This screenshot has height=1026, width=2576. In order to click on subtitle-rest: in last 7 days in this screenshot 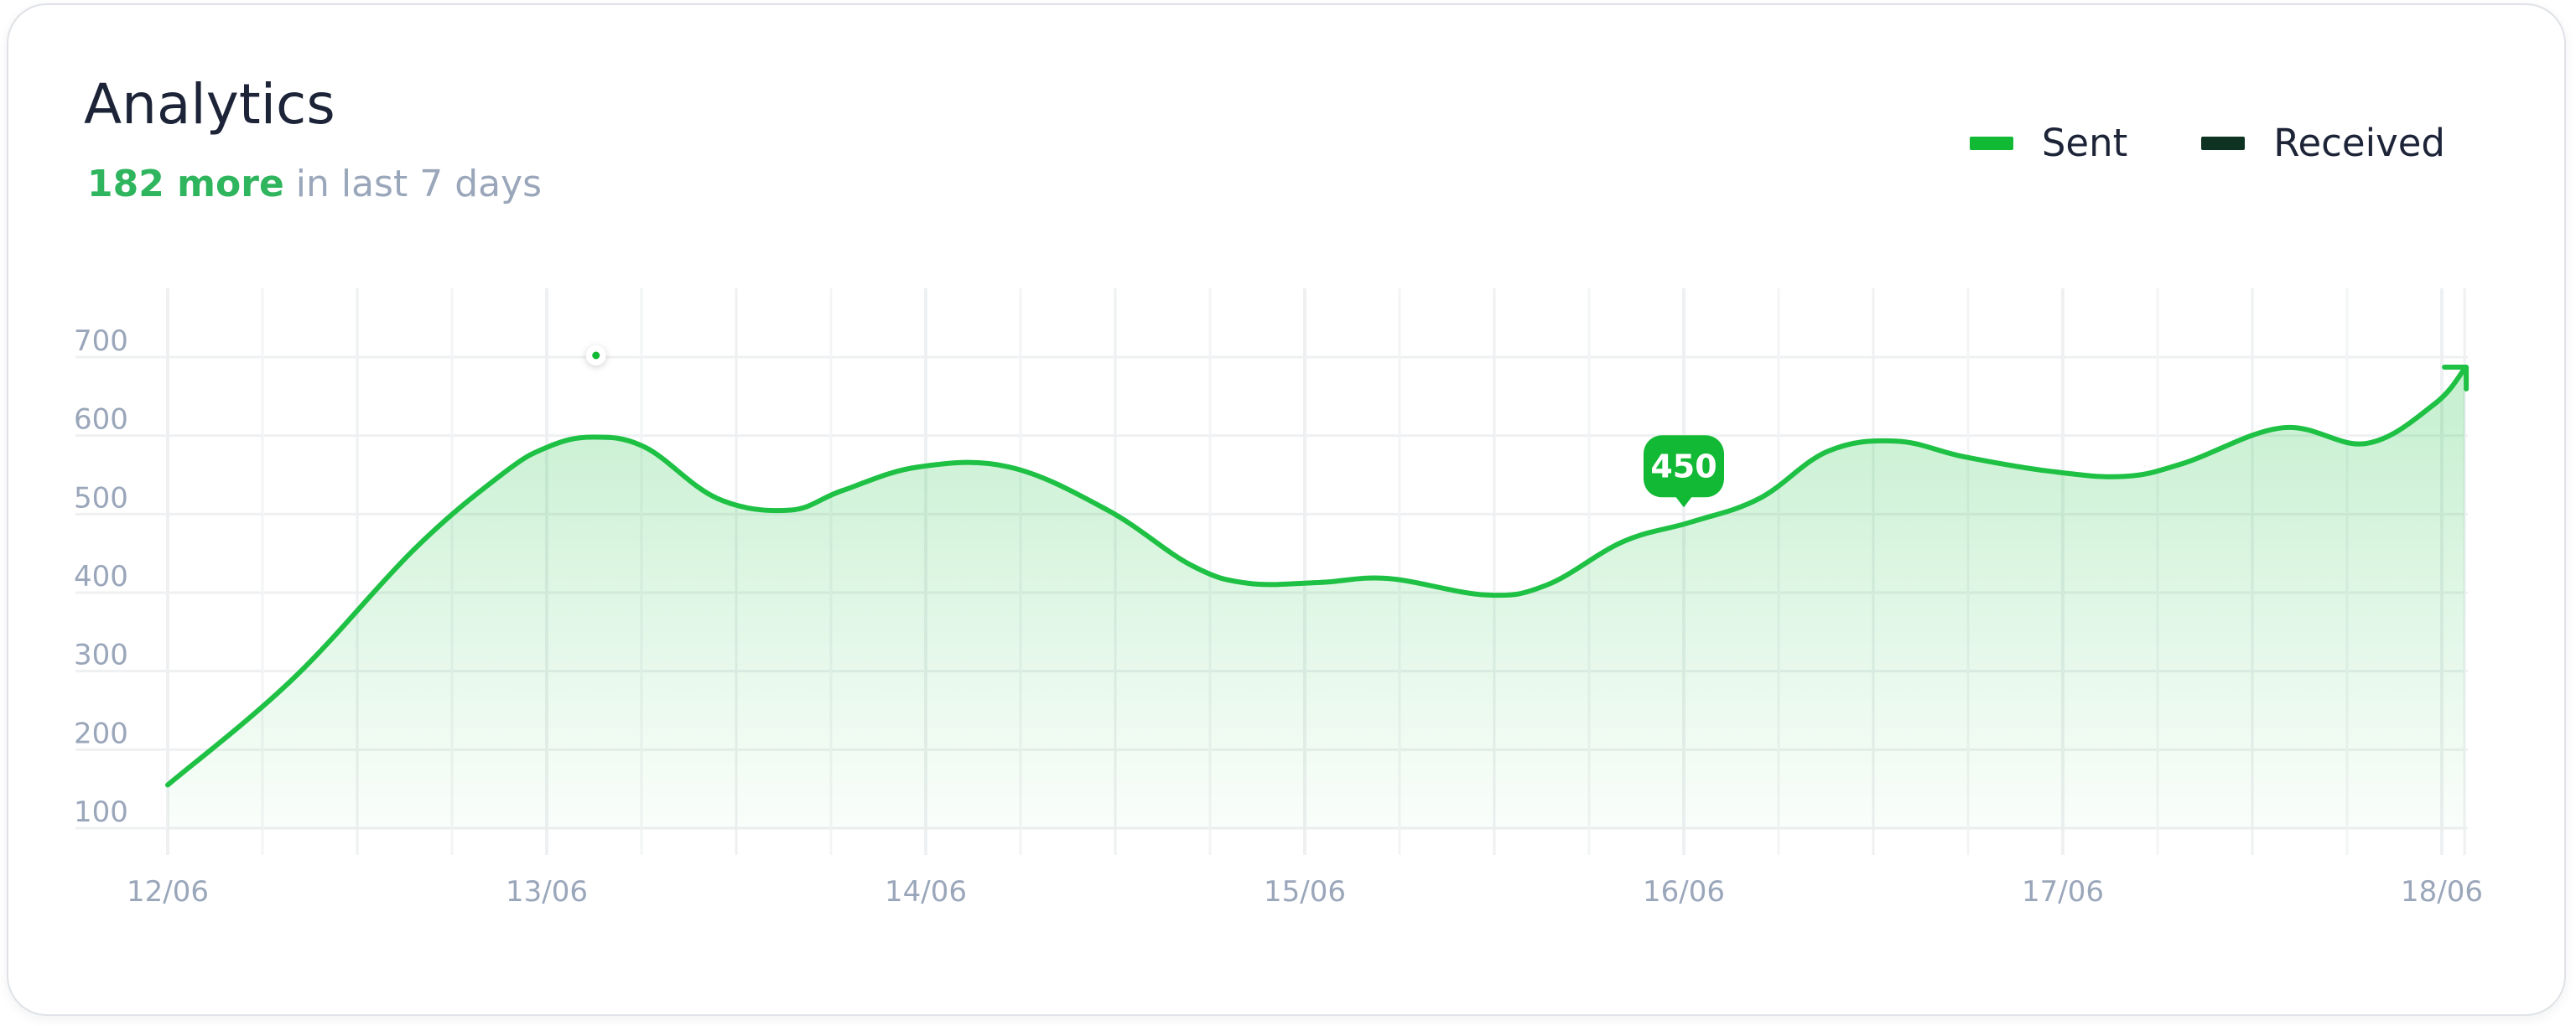, I will do `click(413, 184)`.